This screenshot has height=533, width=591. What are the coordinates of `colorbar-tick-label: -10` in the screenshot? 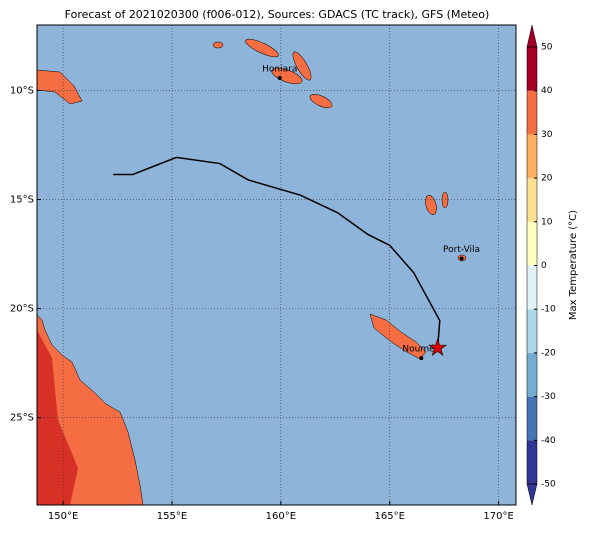 It's located at (548, 310).